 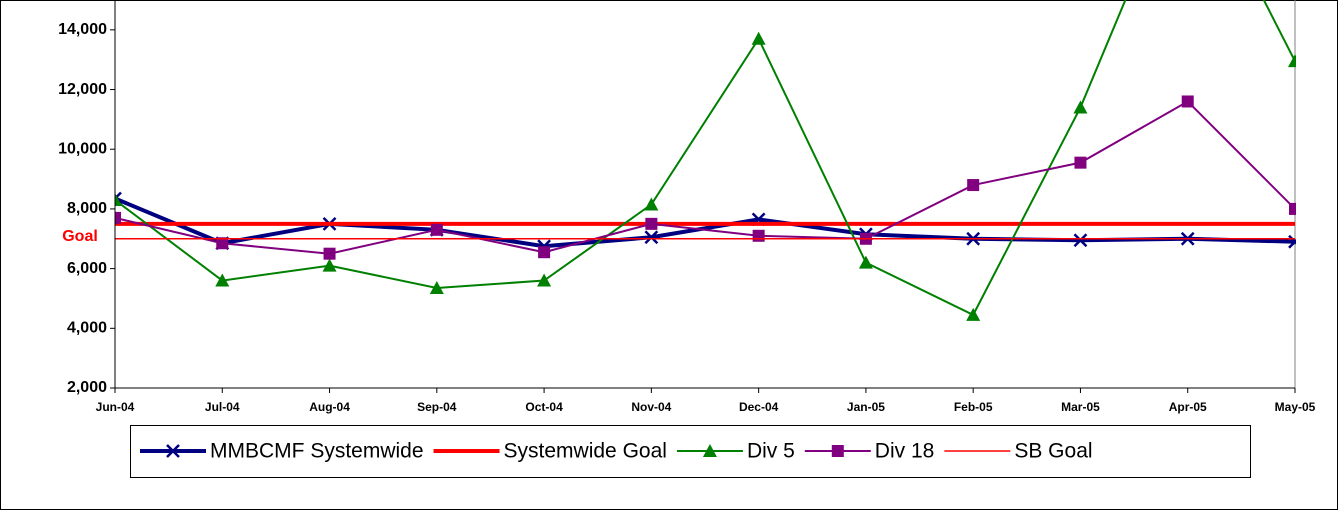 What do you see at coordinates (80, 236) in the screenshot?
I see `annotation: Goal` at bounding box center [80, 236].